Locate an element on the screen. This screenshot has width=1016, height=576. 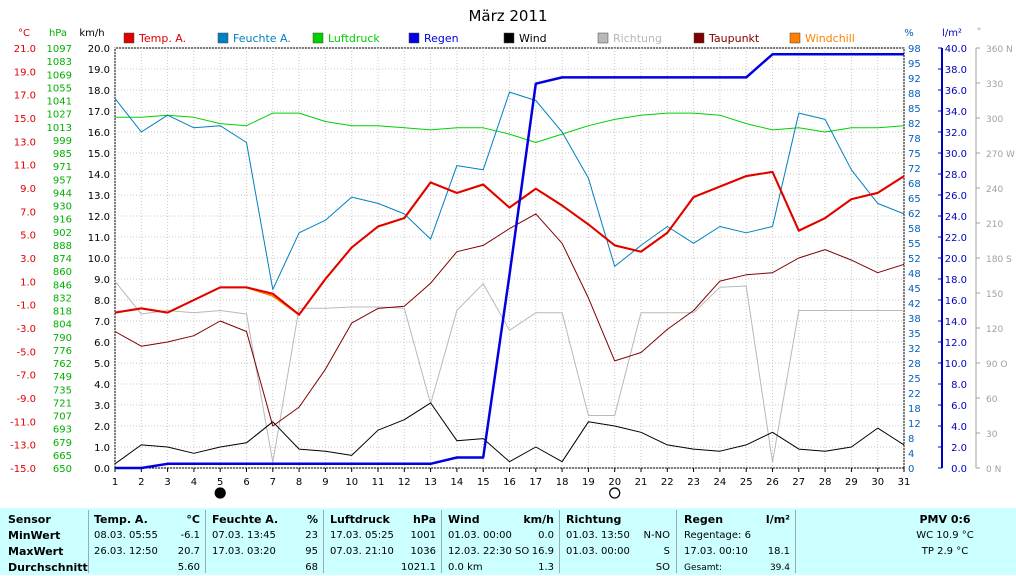
humidity-tick-label: 85 is located at coordinates (914, 109).